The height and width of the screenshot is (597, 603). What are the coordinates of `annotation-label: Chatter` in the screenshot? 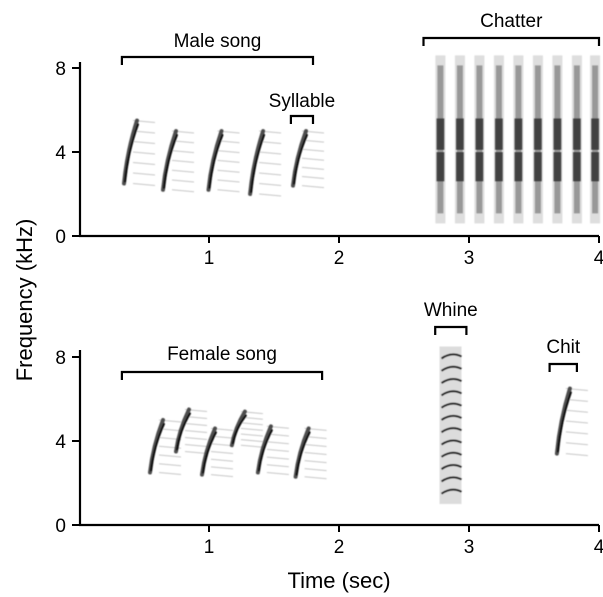 It's located at (511, 21).